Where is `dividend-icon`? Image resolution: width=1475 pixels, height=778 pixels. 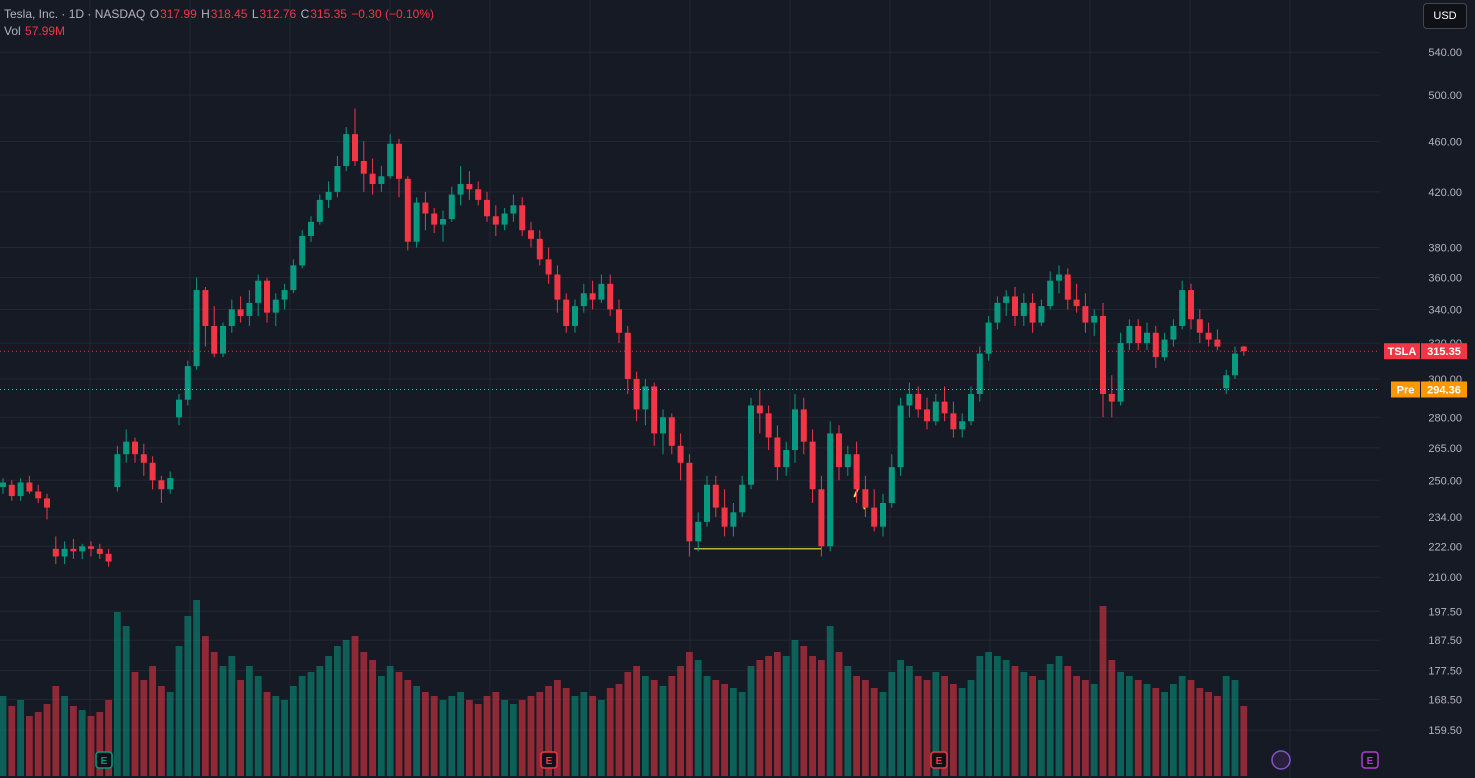
dividend-icon is located at coordinates (1281, 760).